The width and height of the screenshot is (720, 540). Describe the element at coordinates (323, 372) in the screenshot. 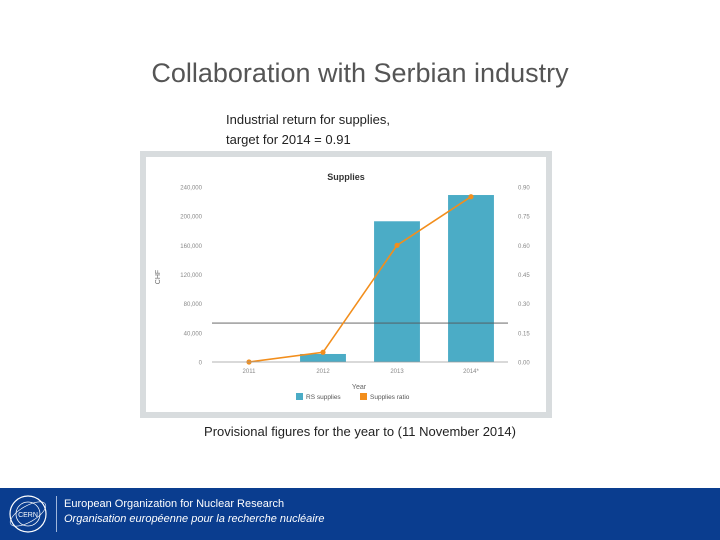

I see `x-tick-label: 2012` at that location.